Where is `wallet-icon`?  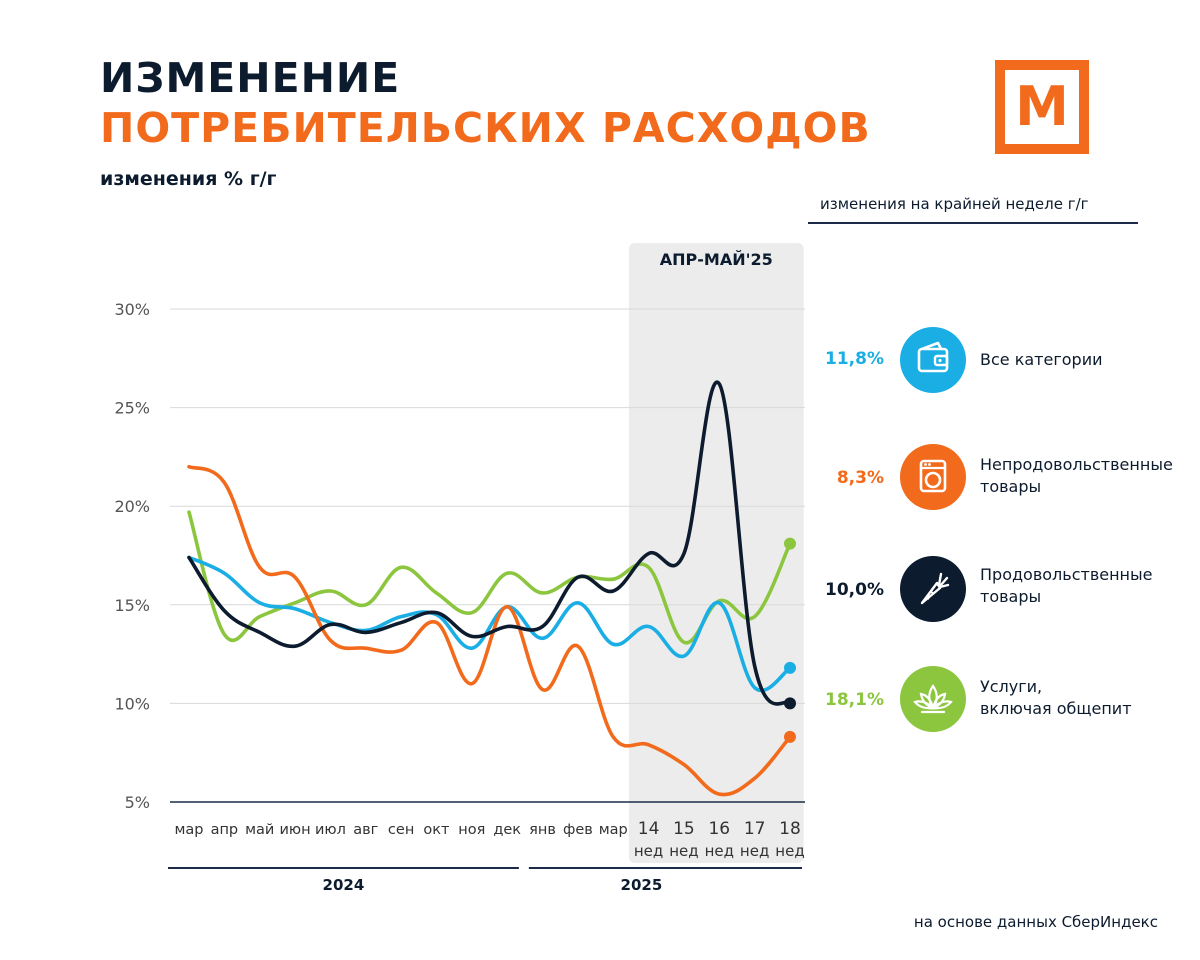 wallet-icon is located at coordinates (933, 360).